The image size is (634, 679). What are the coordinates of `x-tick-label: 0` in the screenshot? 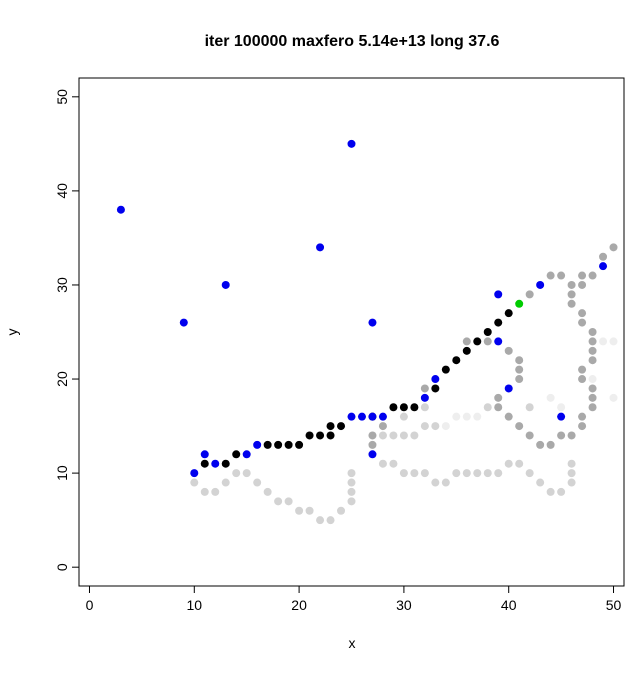 It's located at (90, 605).